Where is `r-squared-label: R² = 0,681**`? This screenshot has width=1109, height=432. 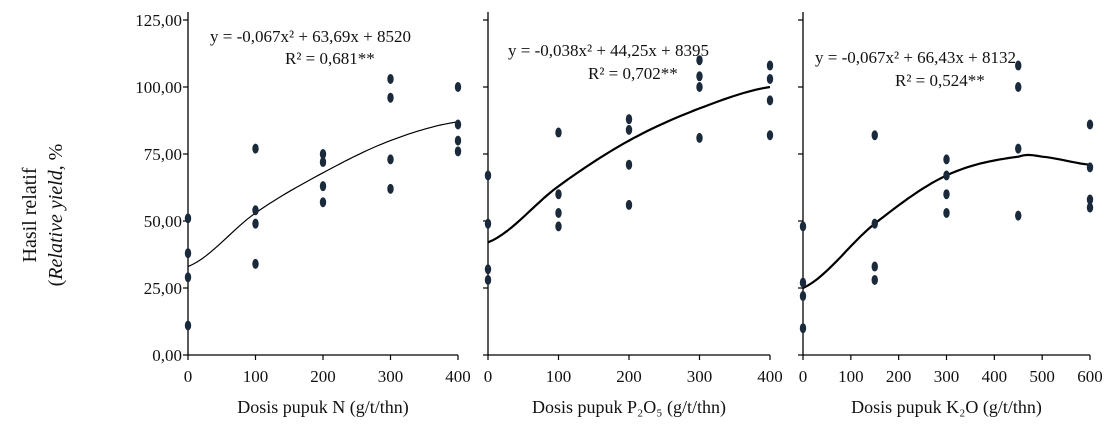
r-squared-label: R² = 0,681** is located at coordinates (330, 58).